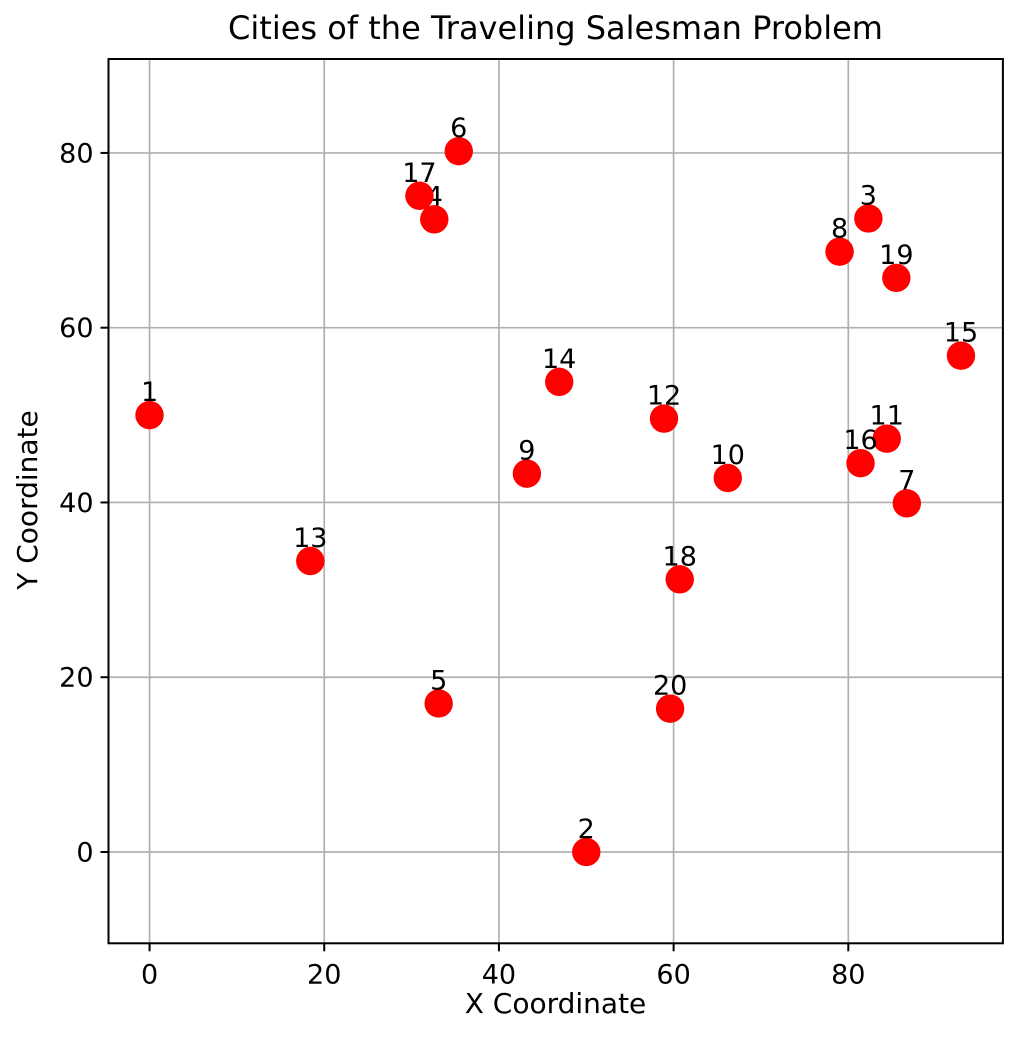 This screenshot has height=1046, width=1020. I want to click on x-axis-label: X Coordinate, so click(555, 1003).